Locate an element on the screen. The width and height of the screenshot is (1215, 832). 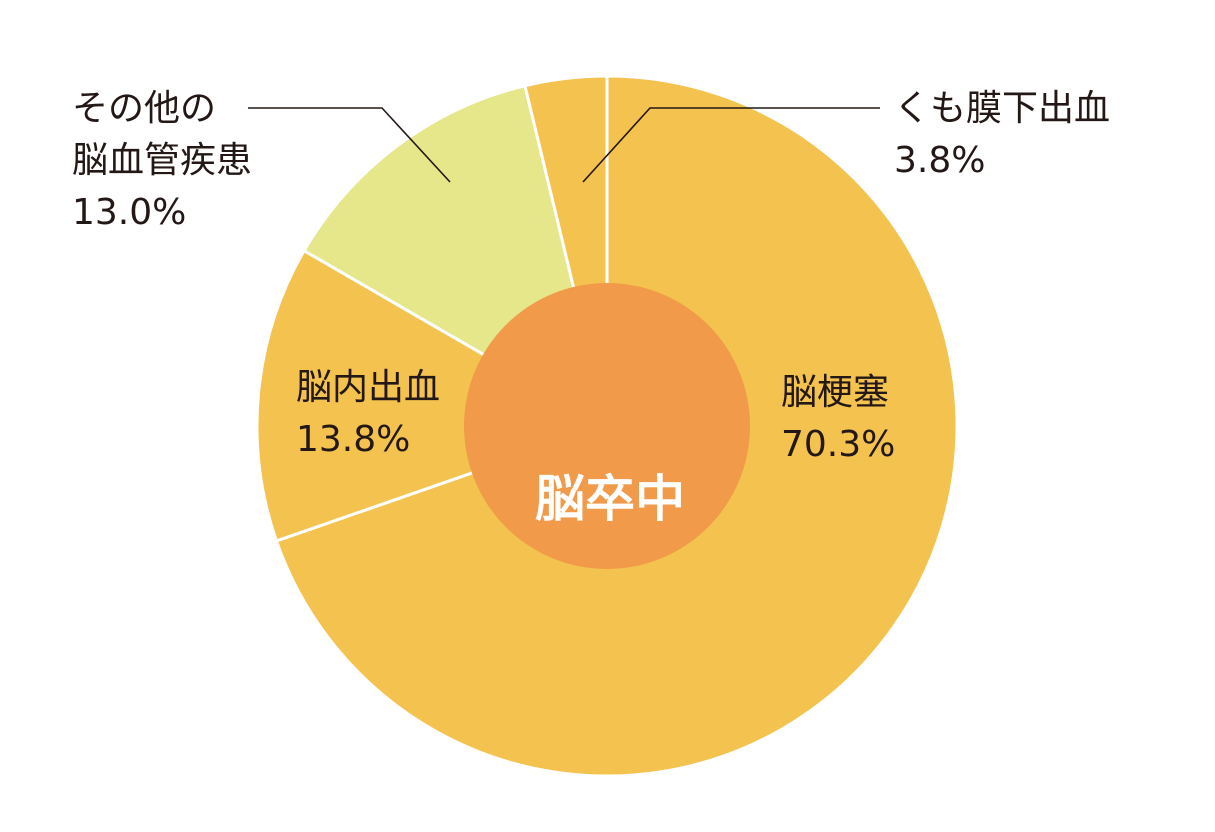
slice-value-intracerebral-hemorrhage: 13.8% is located at coordinates (353, 439).